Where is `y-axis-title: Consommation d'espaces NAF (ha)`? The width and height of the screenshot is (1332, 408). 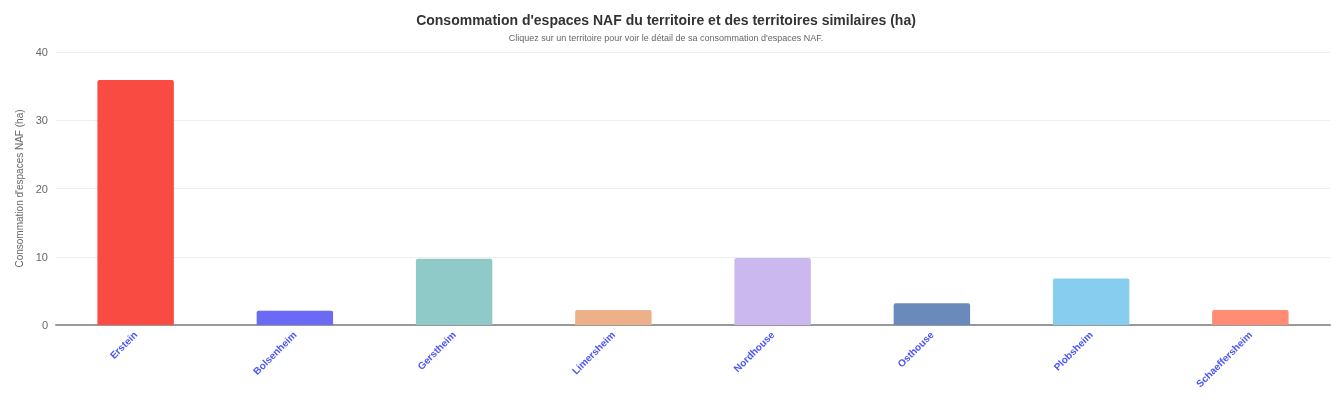 y-axis-title: Consommation d'espaces NAF (ha) is located at coordinates (19, 188).